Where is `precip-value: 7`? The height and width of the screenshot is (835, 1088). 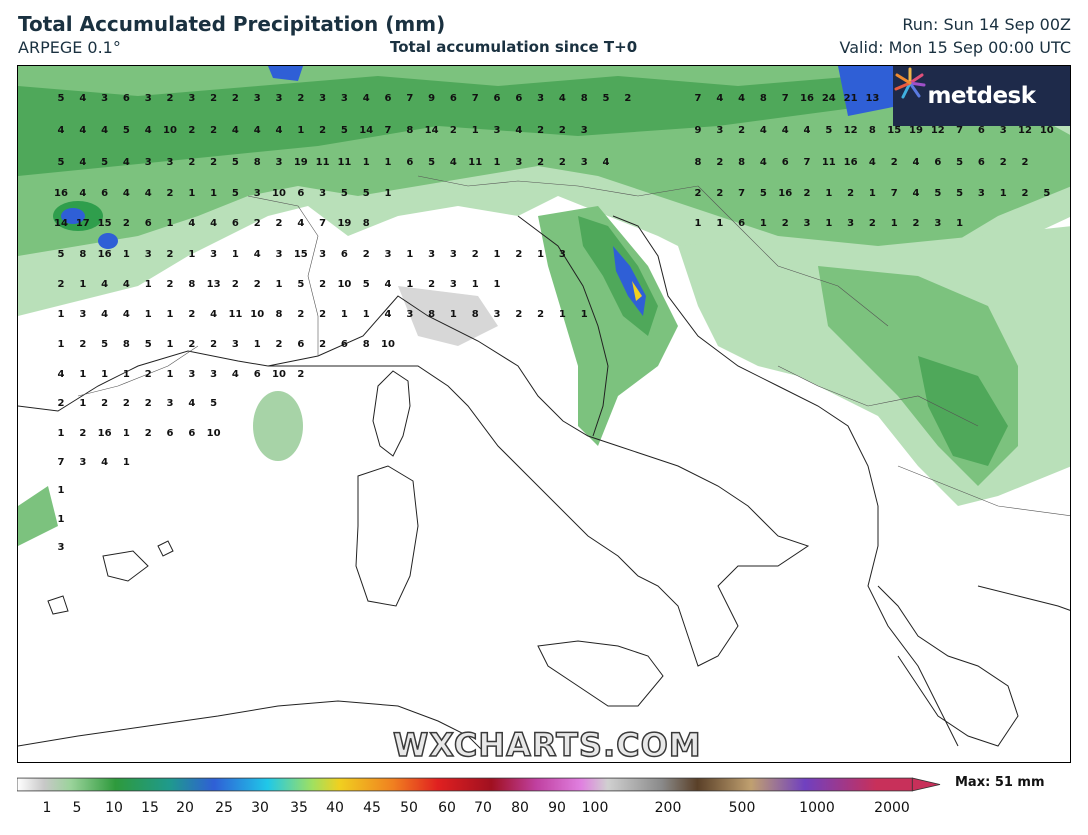 precip-value: 7 is located at coordinates (322, 223).